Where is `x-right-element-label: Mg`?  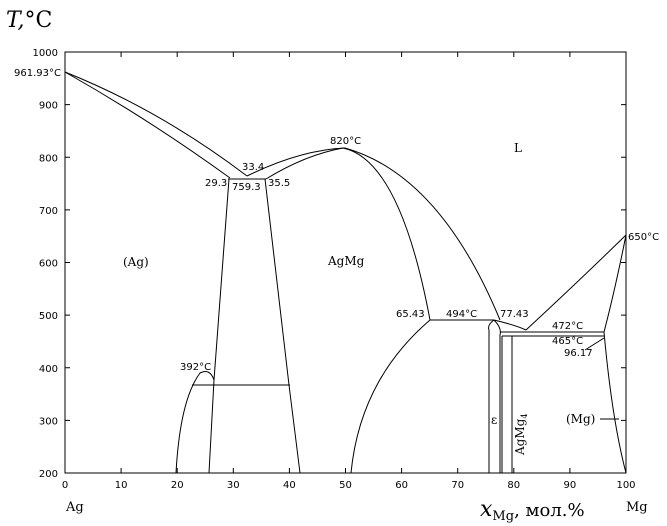
x-right-element-label: Mg is located at coordinates (637, 507).